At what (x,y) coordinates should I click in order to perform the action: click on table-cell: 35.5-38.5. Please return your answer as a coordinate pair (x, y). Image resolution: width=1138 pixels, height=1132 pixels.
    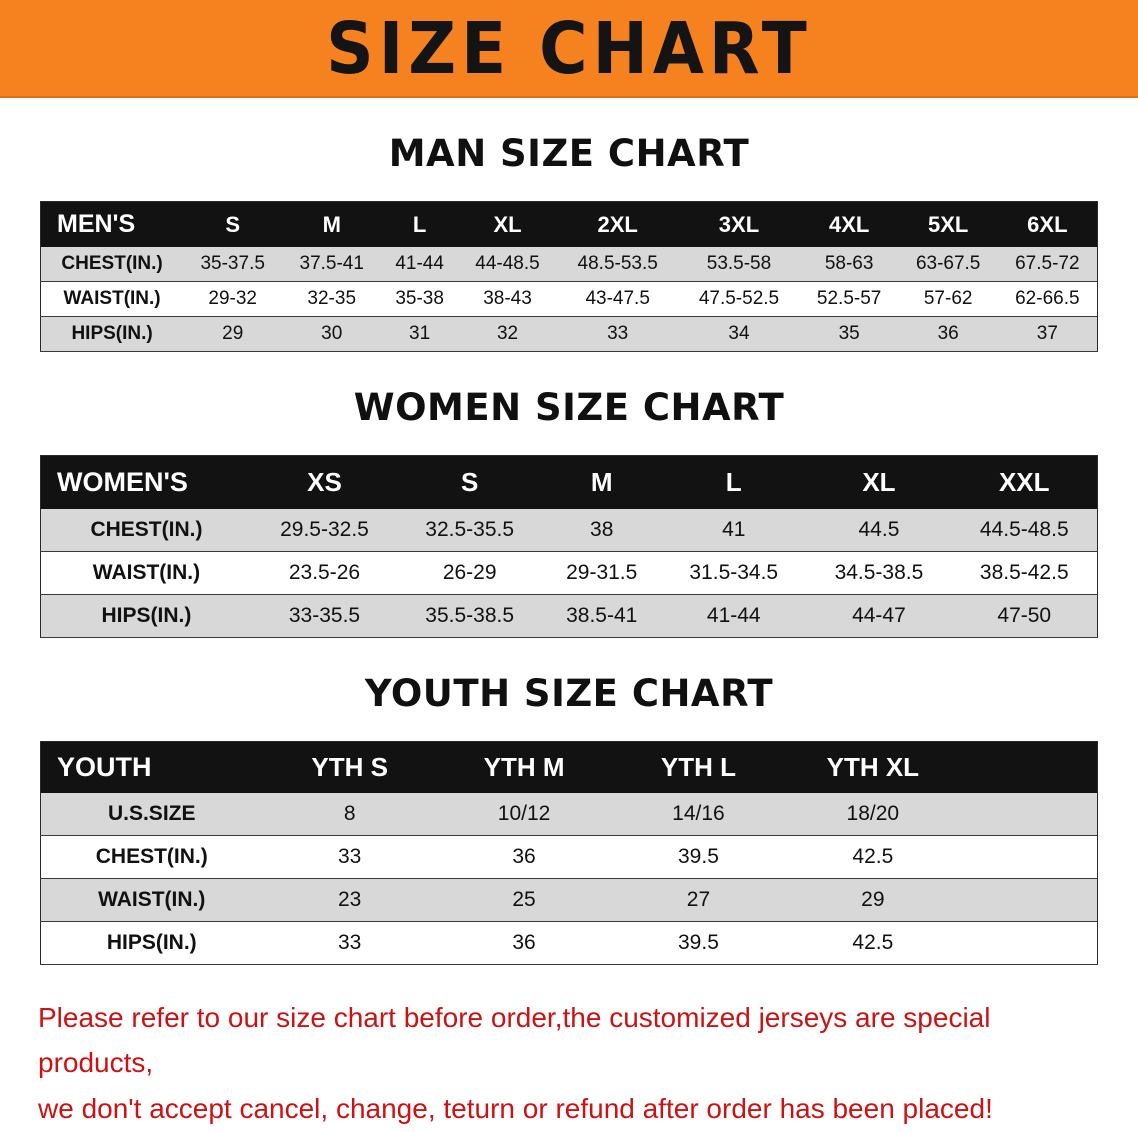
    Looking at the image, I should click on (470, 616).